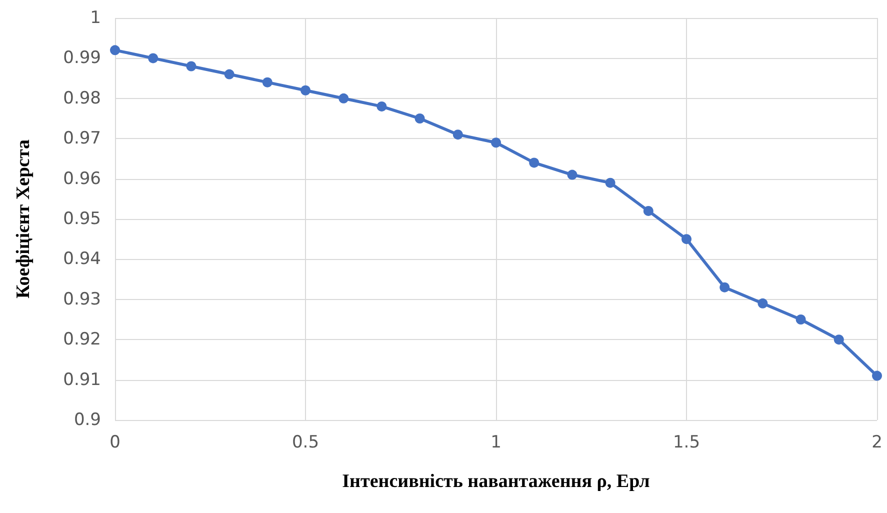 The width and height of the screenshot is (887, 513). Describe the element at coordinates (82, 178) in the screenshot. I see `y-tick-label: 0.96` at that location.